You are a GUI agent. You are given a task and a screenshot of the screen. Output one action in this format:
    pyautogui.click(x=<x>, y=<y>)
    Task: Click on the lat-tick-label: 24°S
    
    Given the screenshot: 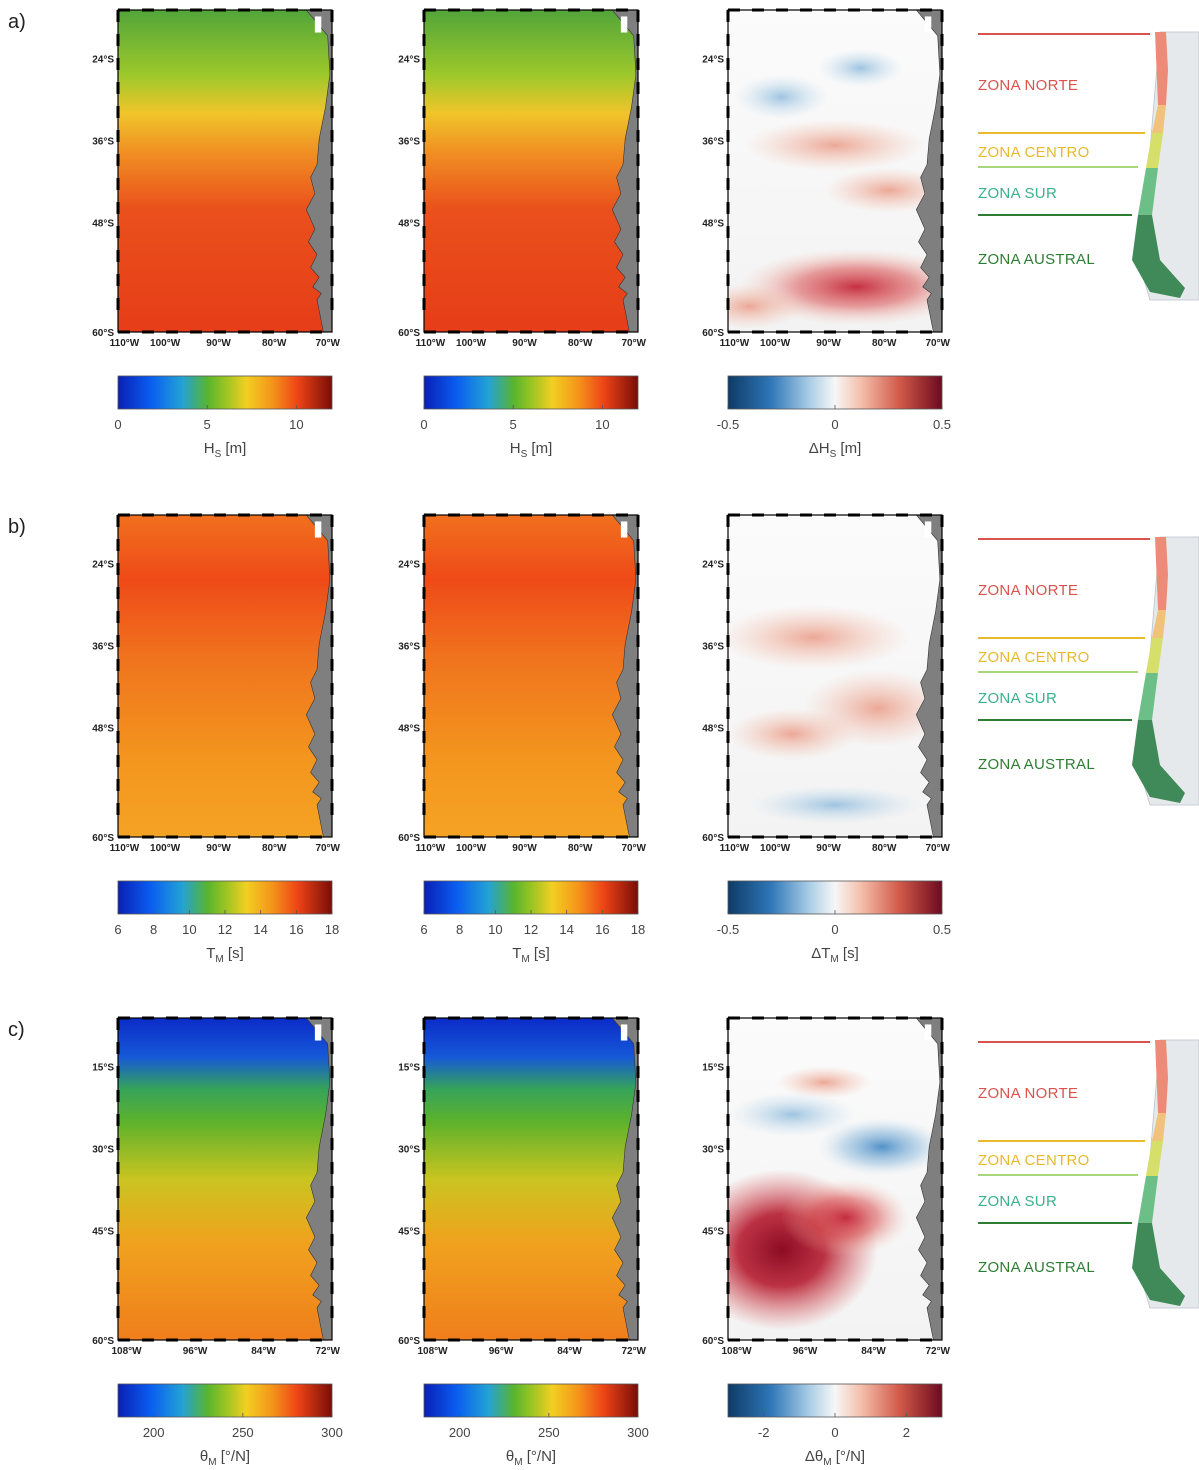 What is the action you would take?
    pyautogui.click(x=103, y=564)
    